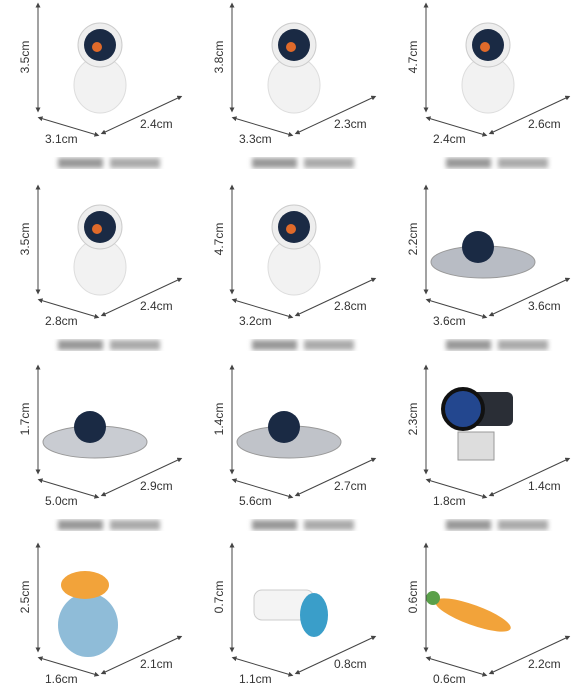 The width and height of the screenshot is (583, 687). Describe the element at coordinates (449, 501) in the screenshot. I see `width-label: 1.8cm` at that location.